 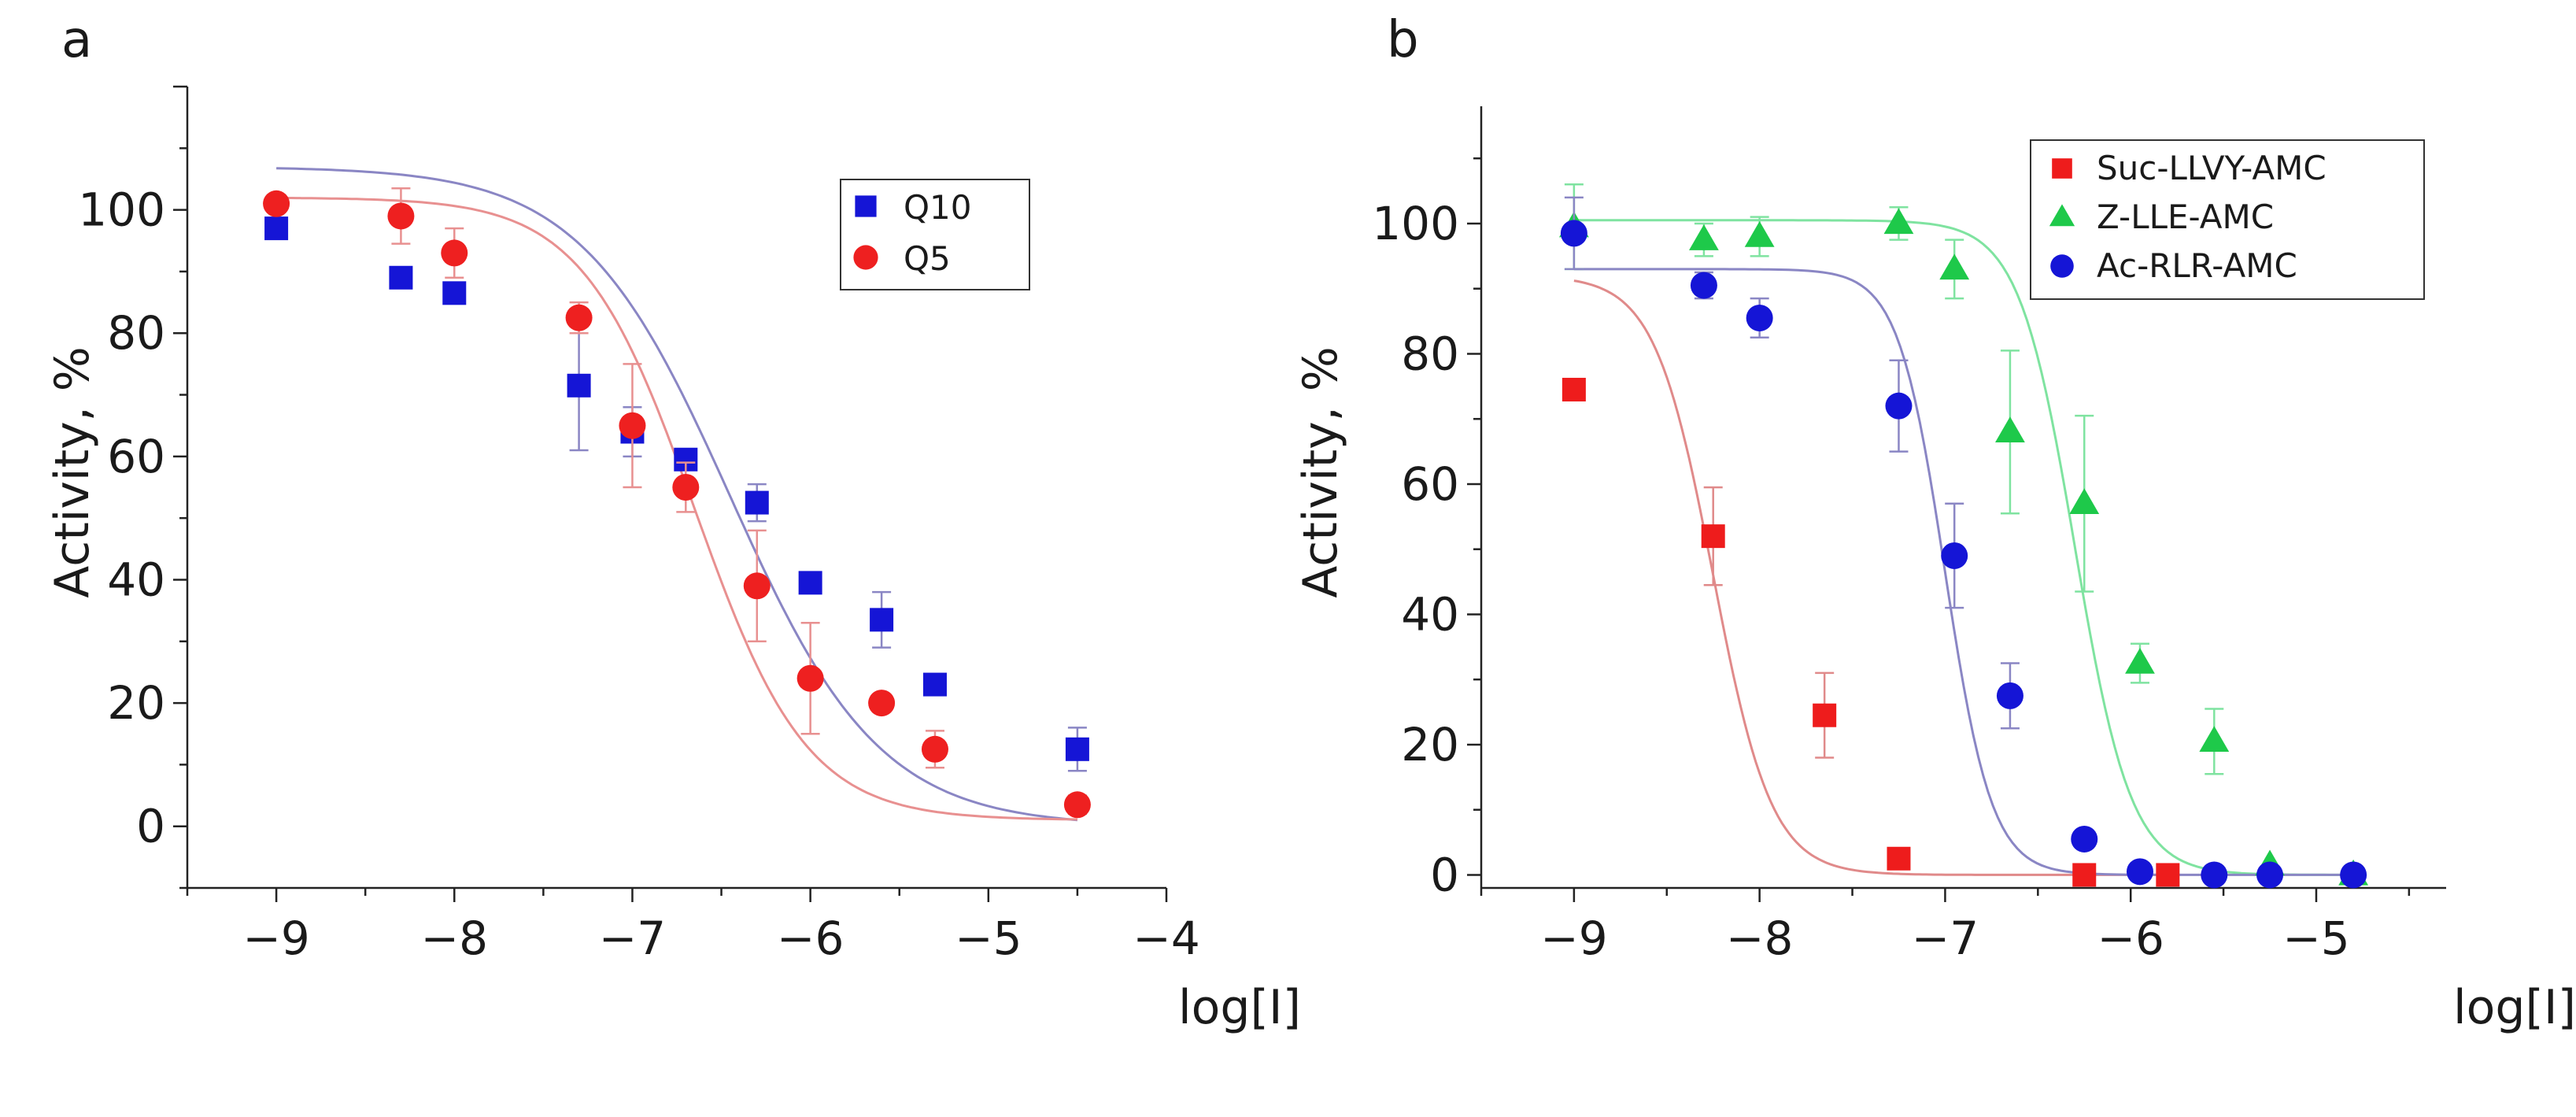 What do you see at coordinates (136, 456) in the screenshot?
I see `panel-a-y-tick-label: 60` at bounding box center [136, 456].